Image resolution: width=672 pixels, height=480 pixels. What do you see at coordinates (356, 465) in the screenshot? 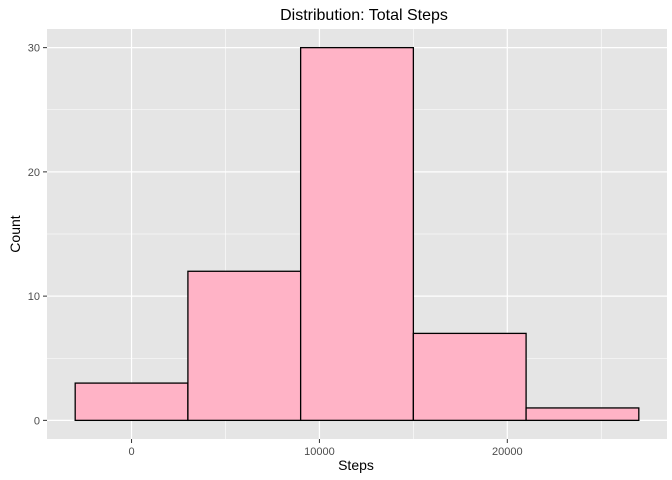
I see `x-axis-label: Steps` at bounding box center [356, 465].